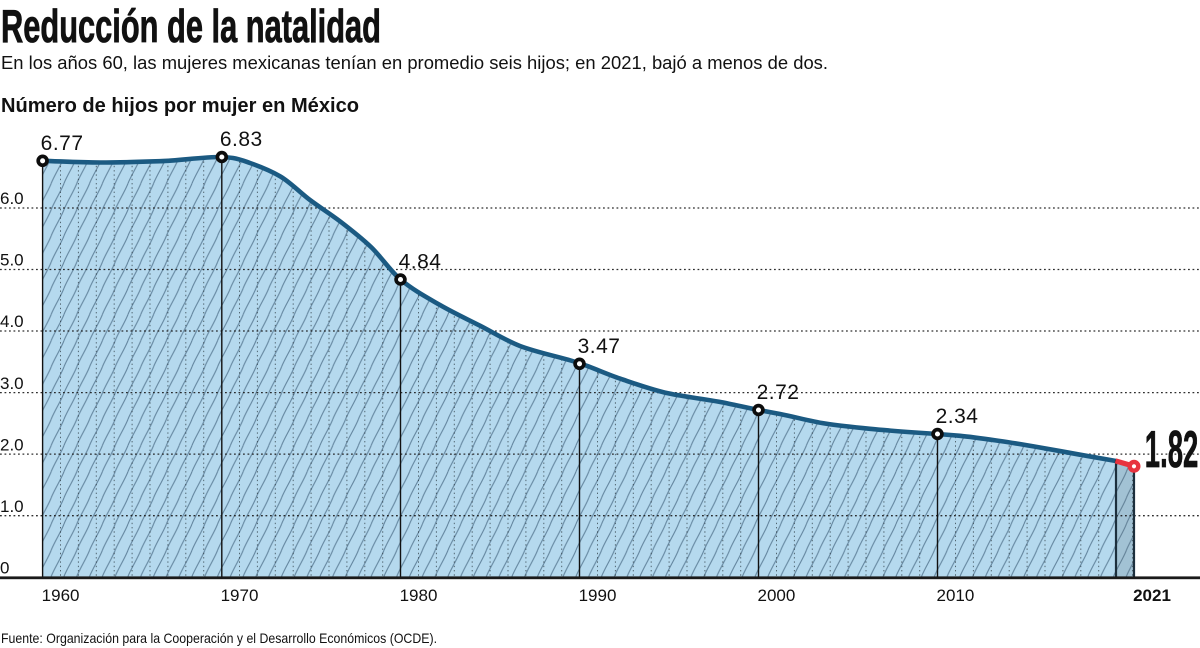 The height and width of the screenshot is (648, 1200). What do you see at coordinates (241, 139) in the screenshot?
I see `svg-text: 6.83` at bounding box center [241, 139].